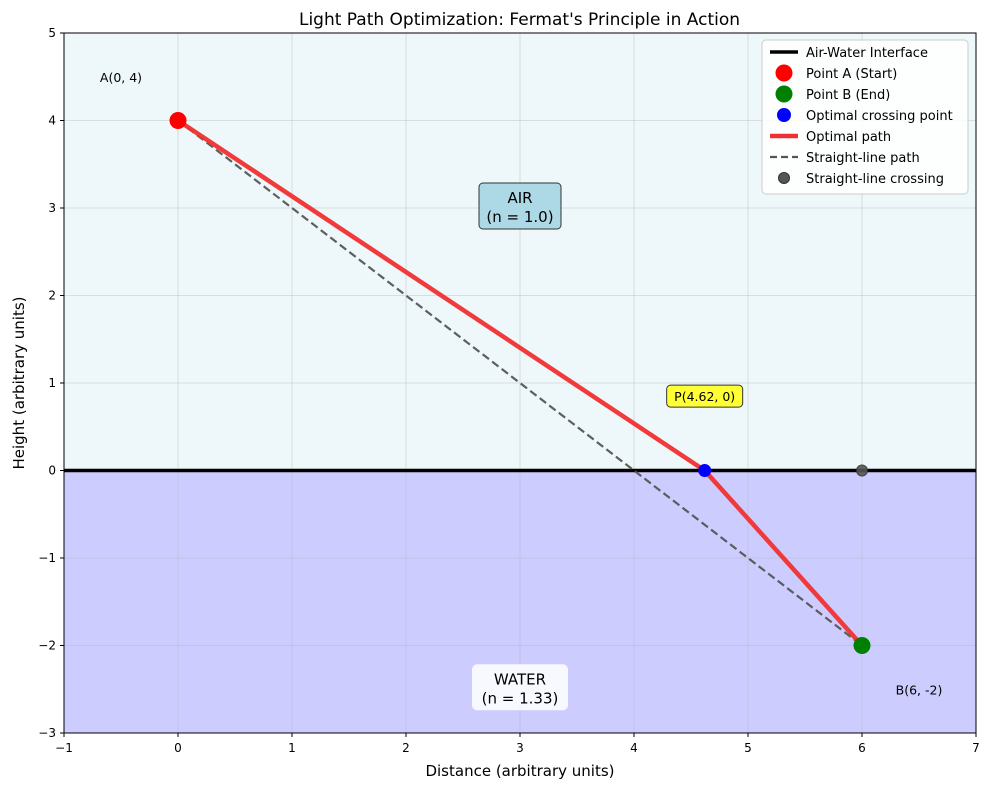 The image size is (989, 794). Describe the element at coordinates (862, 645) in the screenshot. I see `point-b-marker` at that location.